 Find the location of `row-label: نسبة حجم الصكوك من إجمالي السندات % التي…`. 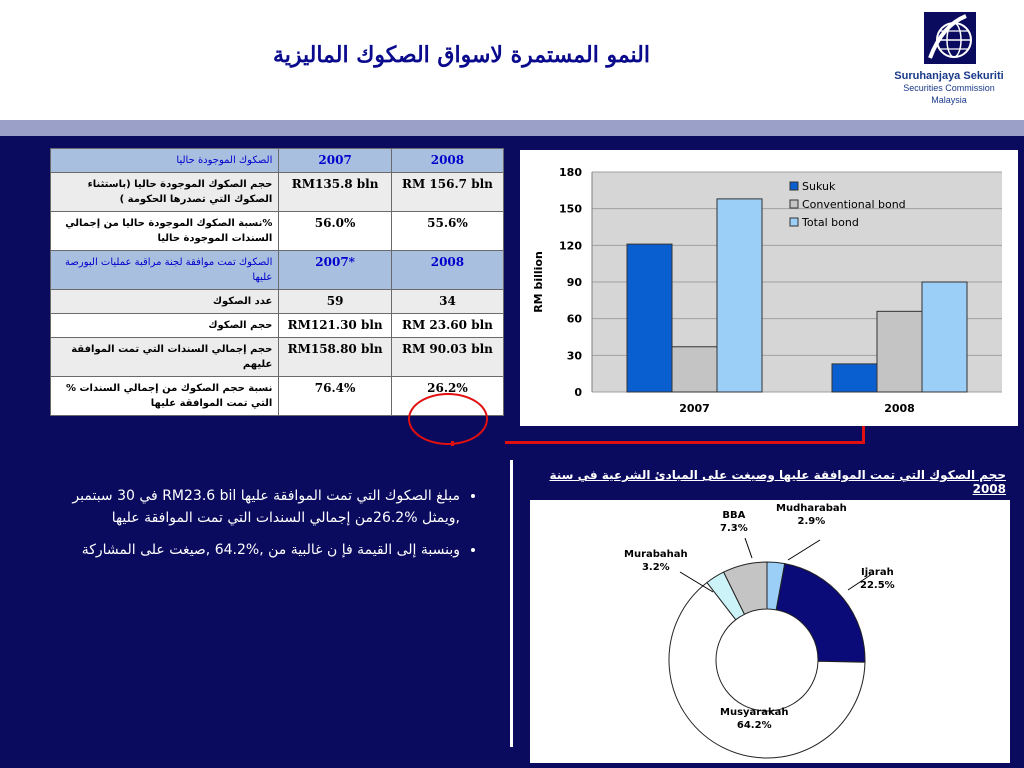

row-label: نسبة حجم الصكوك من إجمالي السندات % التي… is located at coordinates (164, 396).